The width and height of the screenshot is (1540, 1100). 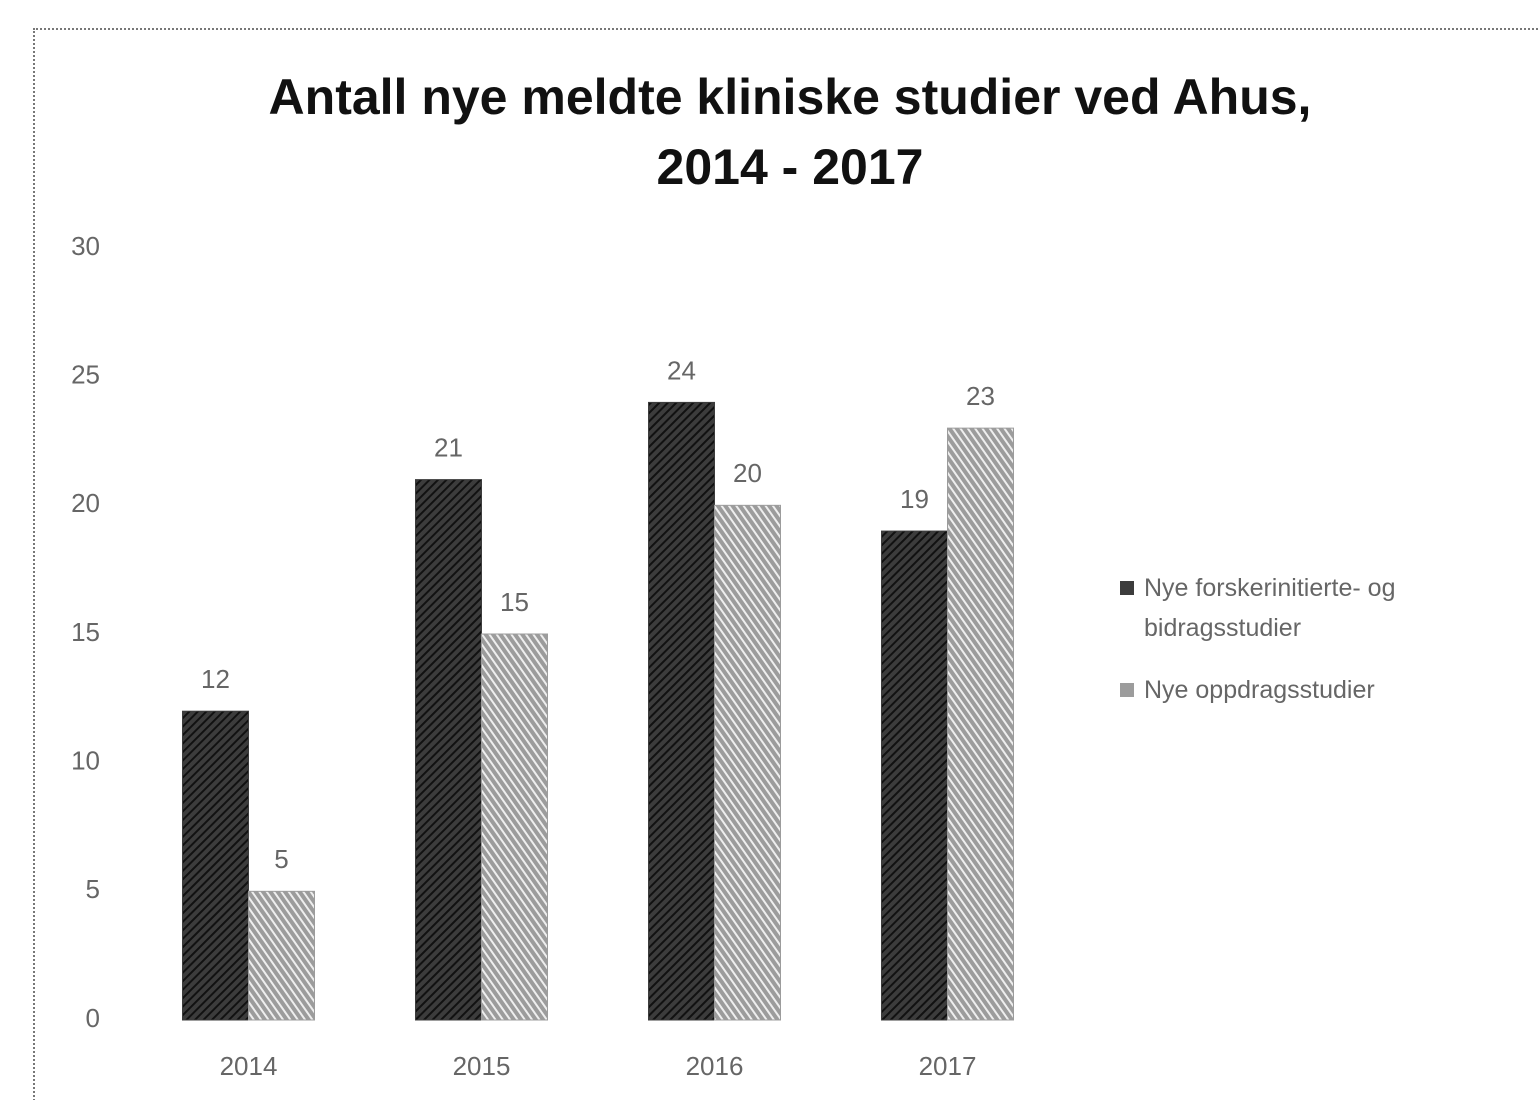 What do you see at coordinates (681, 370) in the screenshot?
I see `data-label: 24` at bounding box center [681, 370].